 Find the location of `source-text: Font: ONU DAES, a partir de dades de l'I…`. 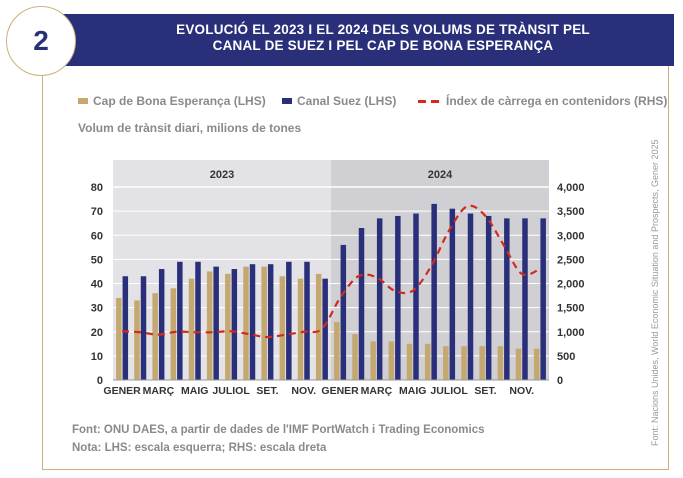

source-text: Font: ONU DAES, a partir de dades de l'I… is located at coordinates (278, 430).